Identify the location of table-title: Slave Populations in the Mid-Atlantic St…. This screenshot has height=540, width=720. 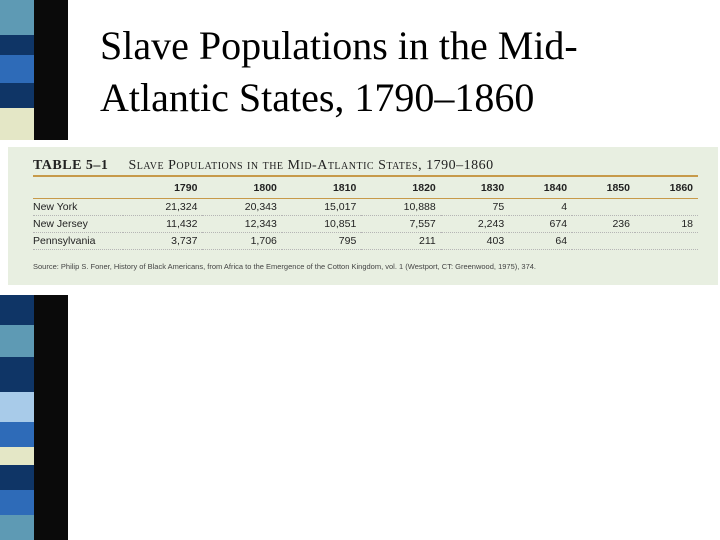
(311, 165).